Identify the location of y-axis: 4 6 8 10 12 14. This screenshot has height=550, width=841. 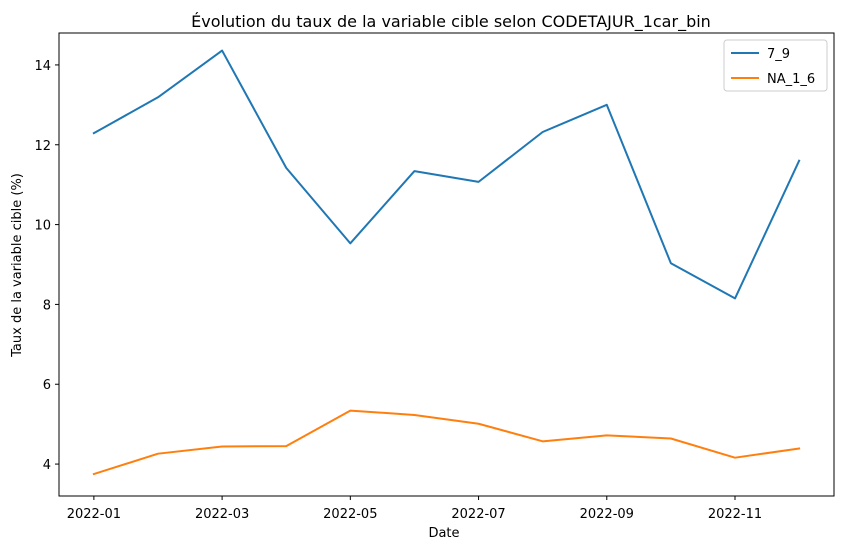
(46, 266).